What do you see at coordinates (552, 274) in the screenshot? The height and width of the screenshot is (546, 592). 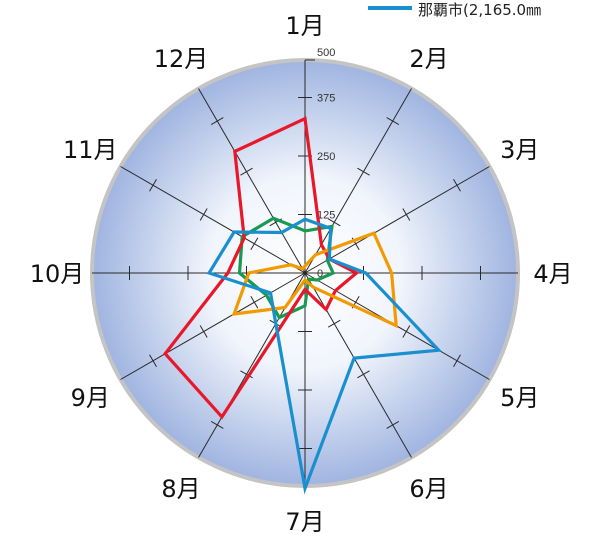 I see `month-label: 4月` at bounding box center [552, 274].